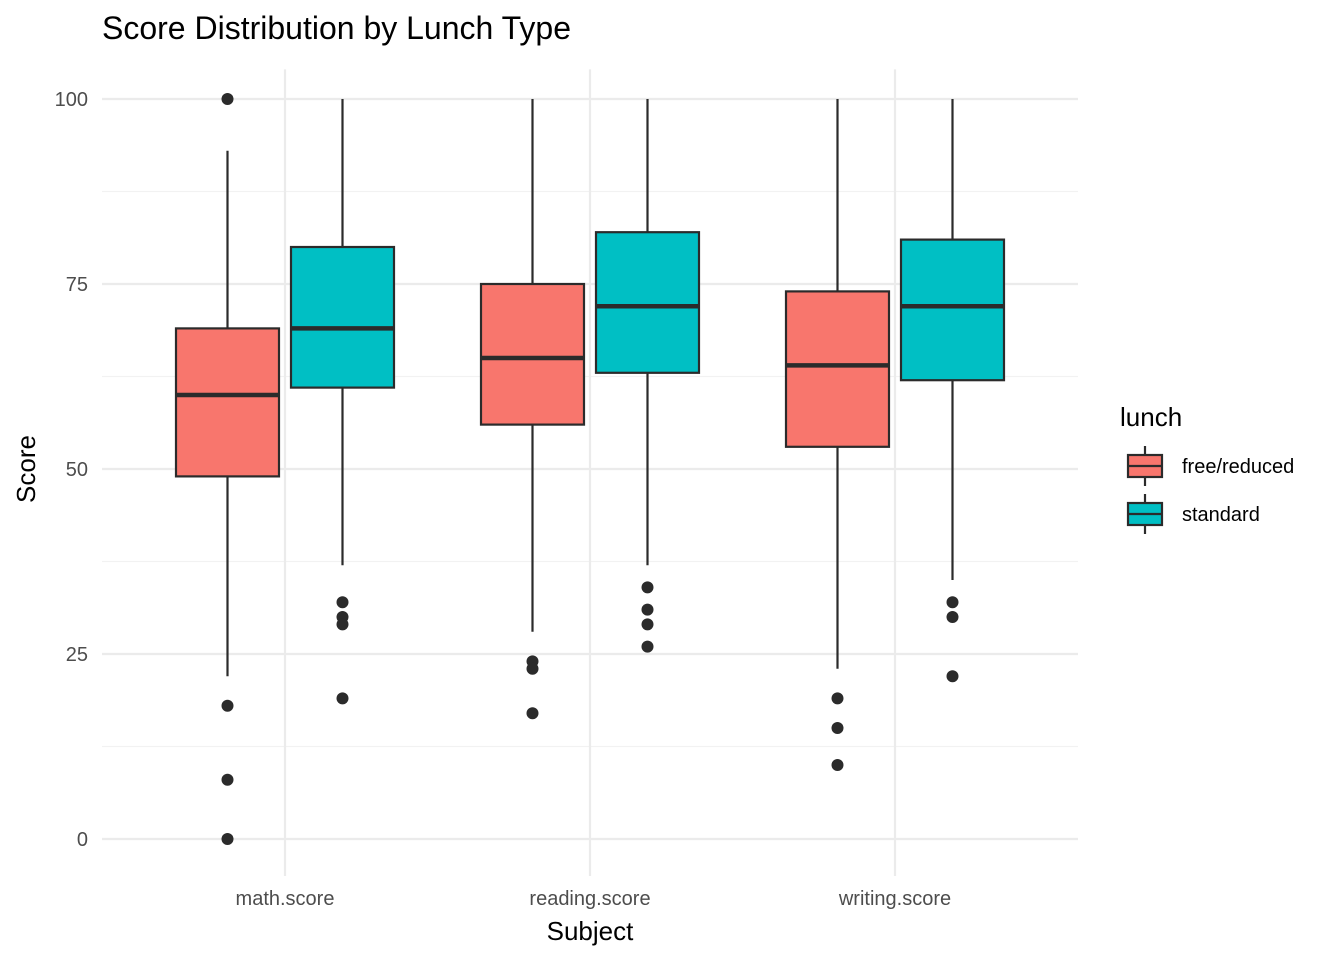  I want to click on x-axis-ticks: math.score reading.score writing.score, so click(594, 899).